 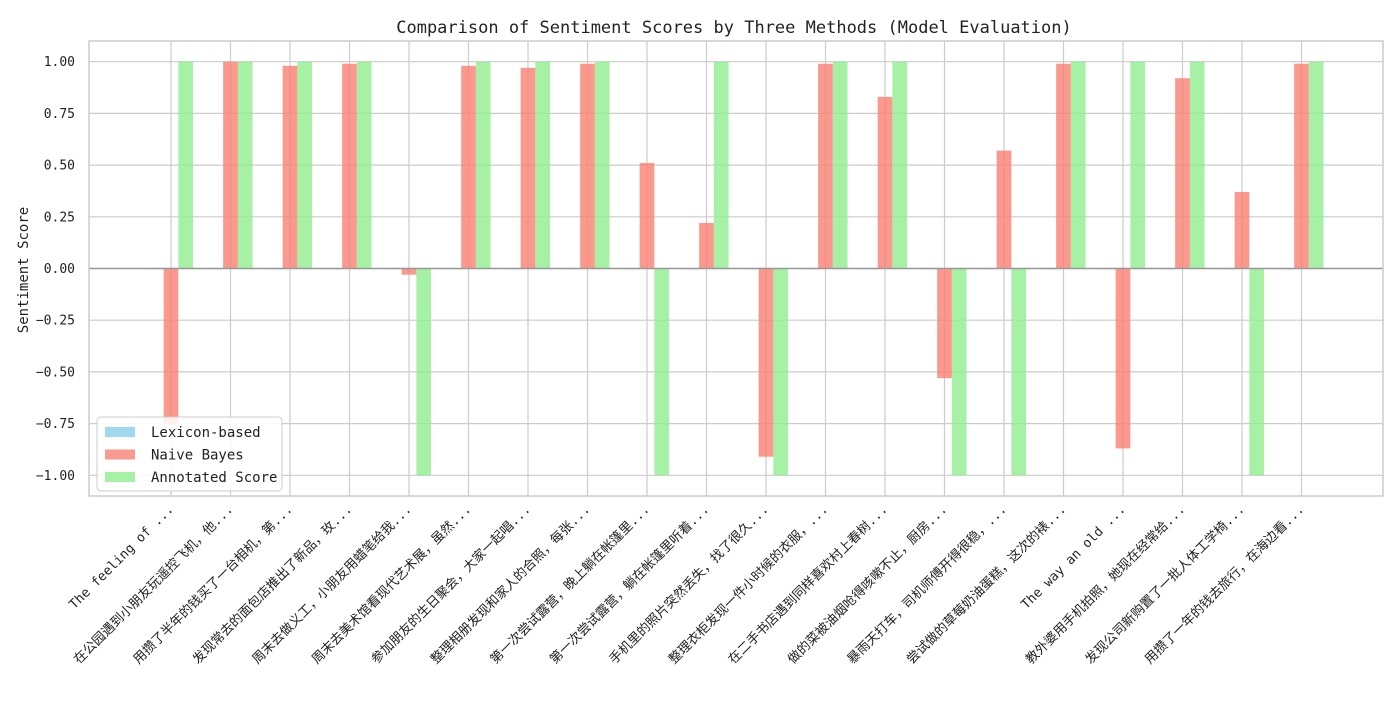 I want to click on legend-label-annotated: Annotated Score, so click(x=214, y=478).